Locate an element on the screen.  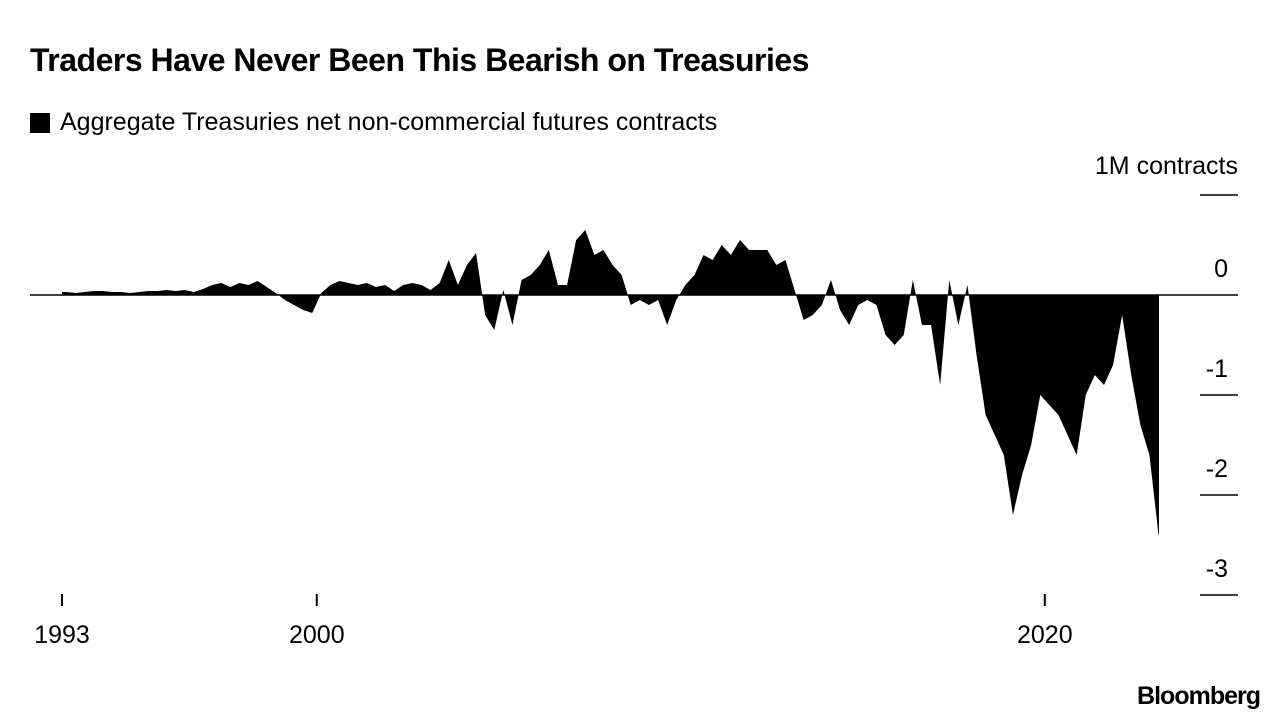
x-tick-label: 2020 is located at coordinates (1045, 635).